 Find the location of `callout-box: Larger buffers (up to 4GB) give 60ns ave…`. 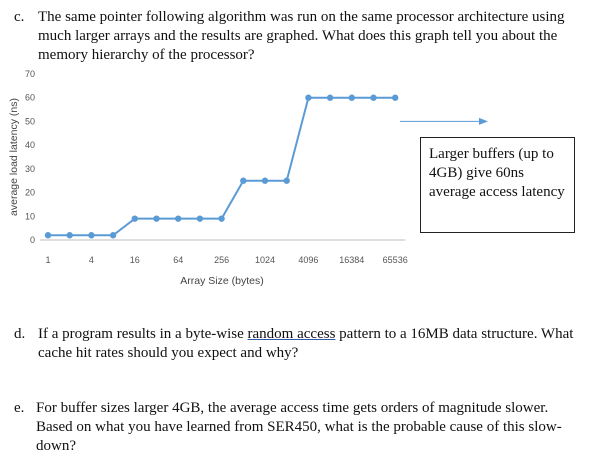

callout-box: Larger buffers (up to 4GB) give 60ns ave… is located at coordinates (497, 185).